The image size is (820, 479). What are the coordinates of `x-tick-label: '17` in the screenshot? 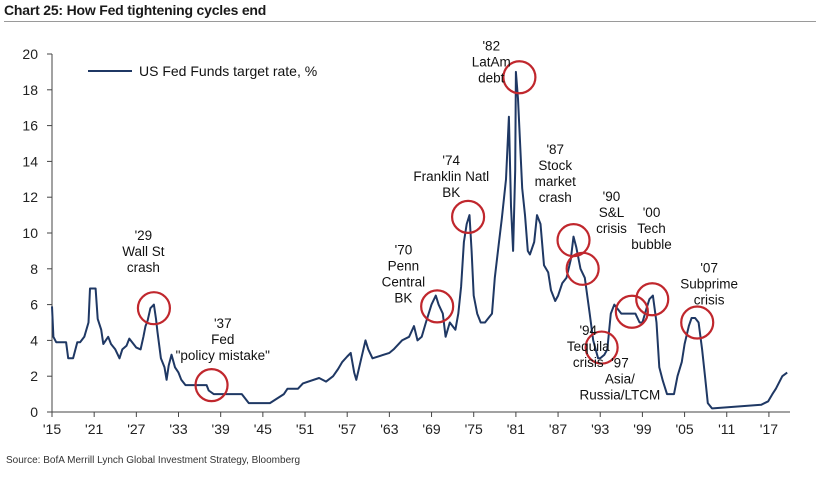 It's located at (769, 429).